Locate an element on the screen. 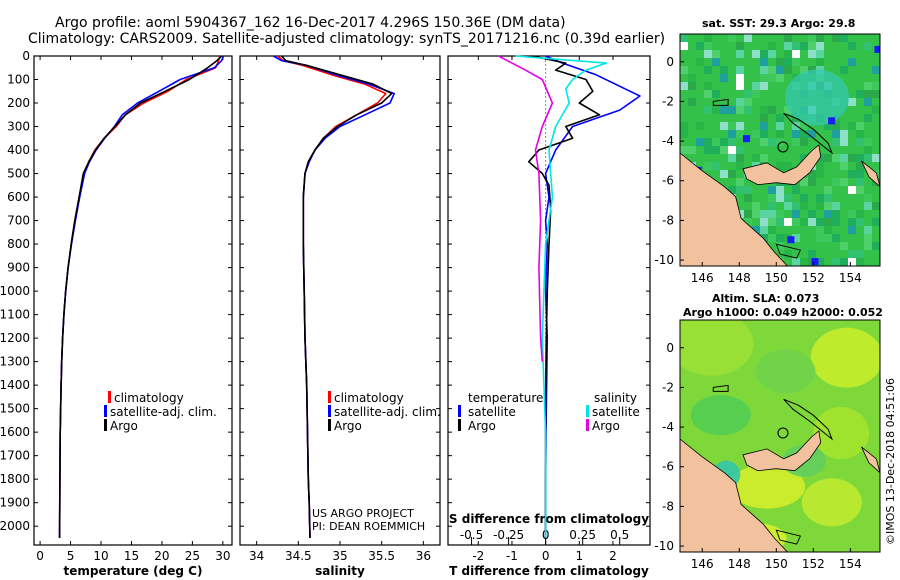 This screenshot has width=900, height=580. x-axis-label: temperature (deg C) is located at coordinates (133, 571).